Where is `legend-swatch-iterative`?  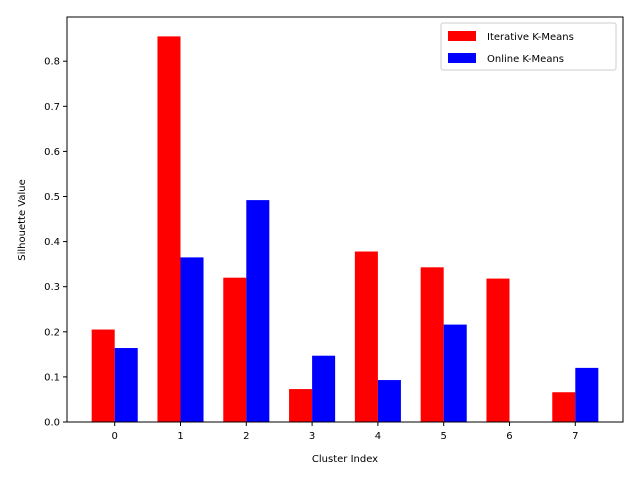 legend-swatch-iterative is located at coordinates (462, 36).